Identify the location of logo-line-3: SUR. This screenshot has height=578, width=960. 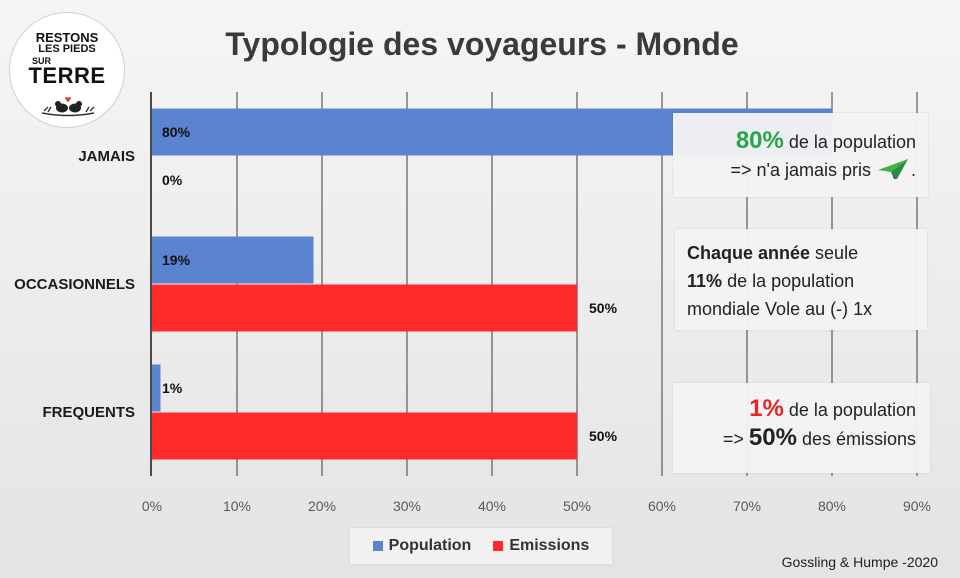
(42, 61).